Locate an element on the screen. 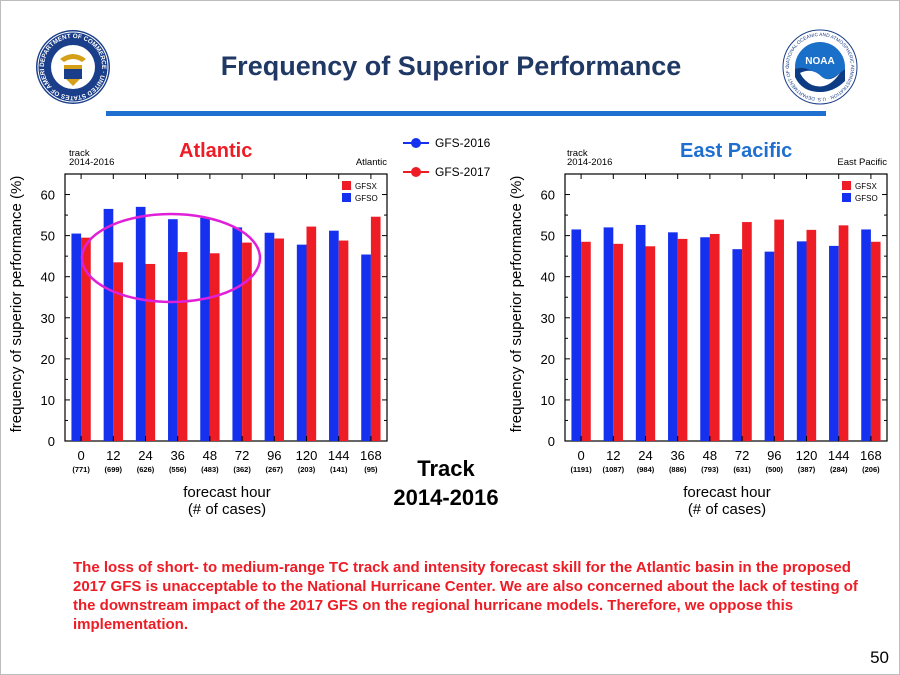  atlantic-case-count: (95) is located at coordinates (371, 469).